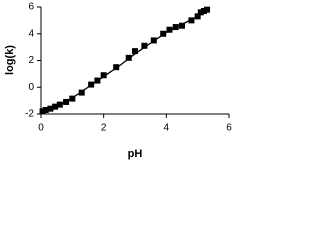  What do you see at coordinates (10, 60) in the screenshot?
I see `y-axis-title: log(k)` at bounding box center [10, 60].